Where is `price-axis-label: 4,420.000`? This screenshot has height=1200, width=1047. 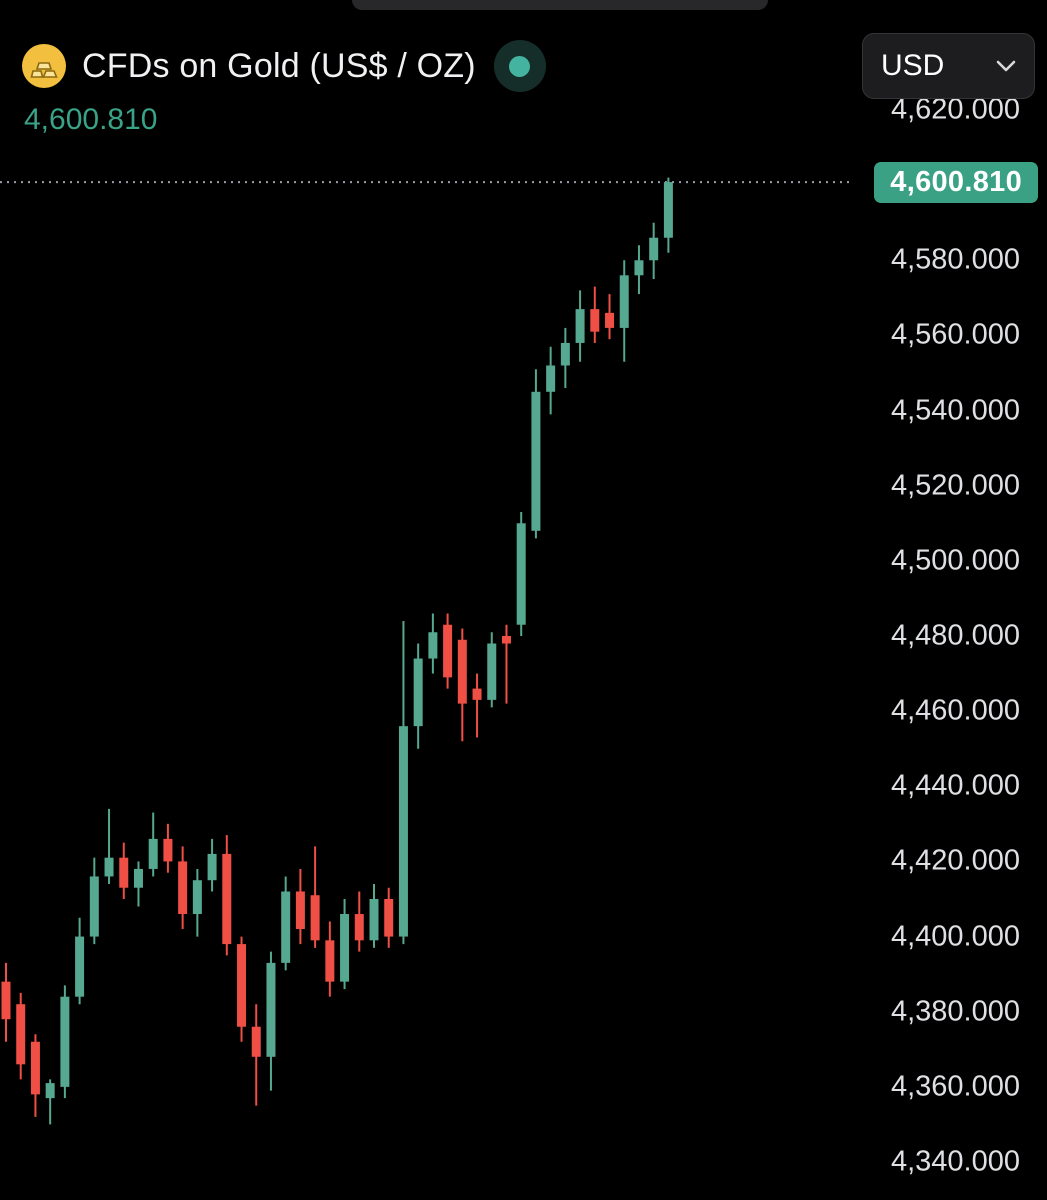
price-axis-label: 4,420.000 is located at coordinates (955, 860).